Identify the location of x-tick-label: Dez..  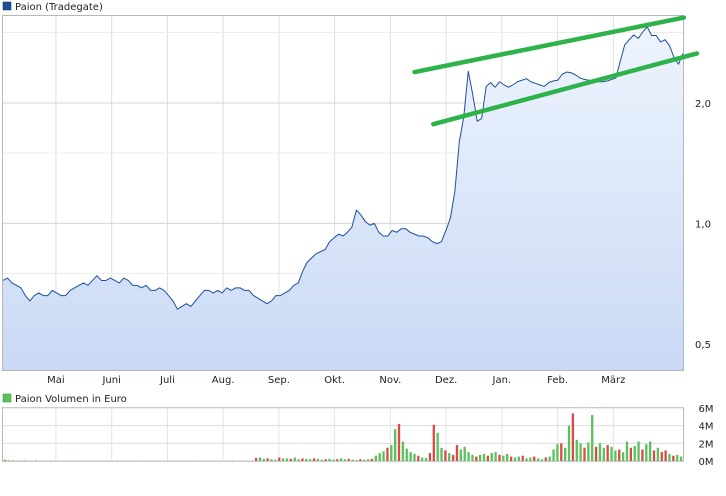
(446, 380).